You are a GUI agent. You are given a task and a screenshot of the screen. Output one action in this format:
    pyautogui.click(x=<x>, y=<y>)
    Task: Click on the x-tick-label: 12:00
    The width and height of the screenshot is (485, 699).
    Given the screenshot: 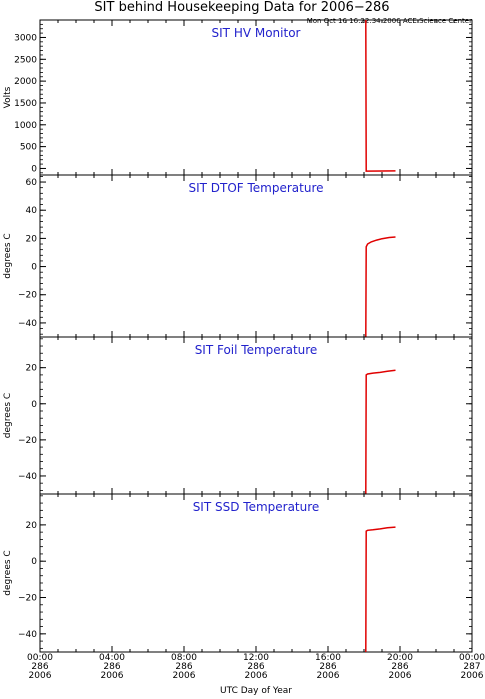 What is the action you would take?
    pyautogui.click(x=256, y=658)
    